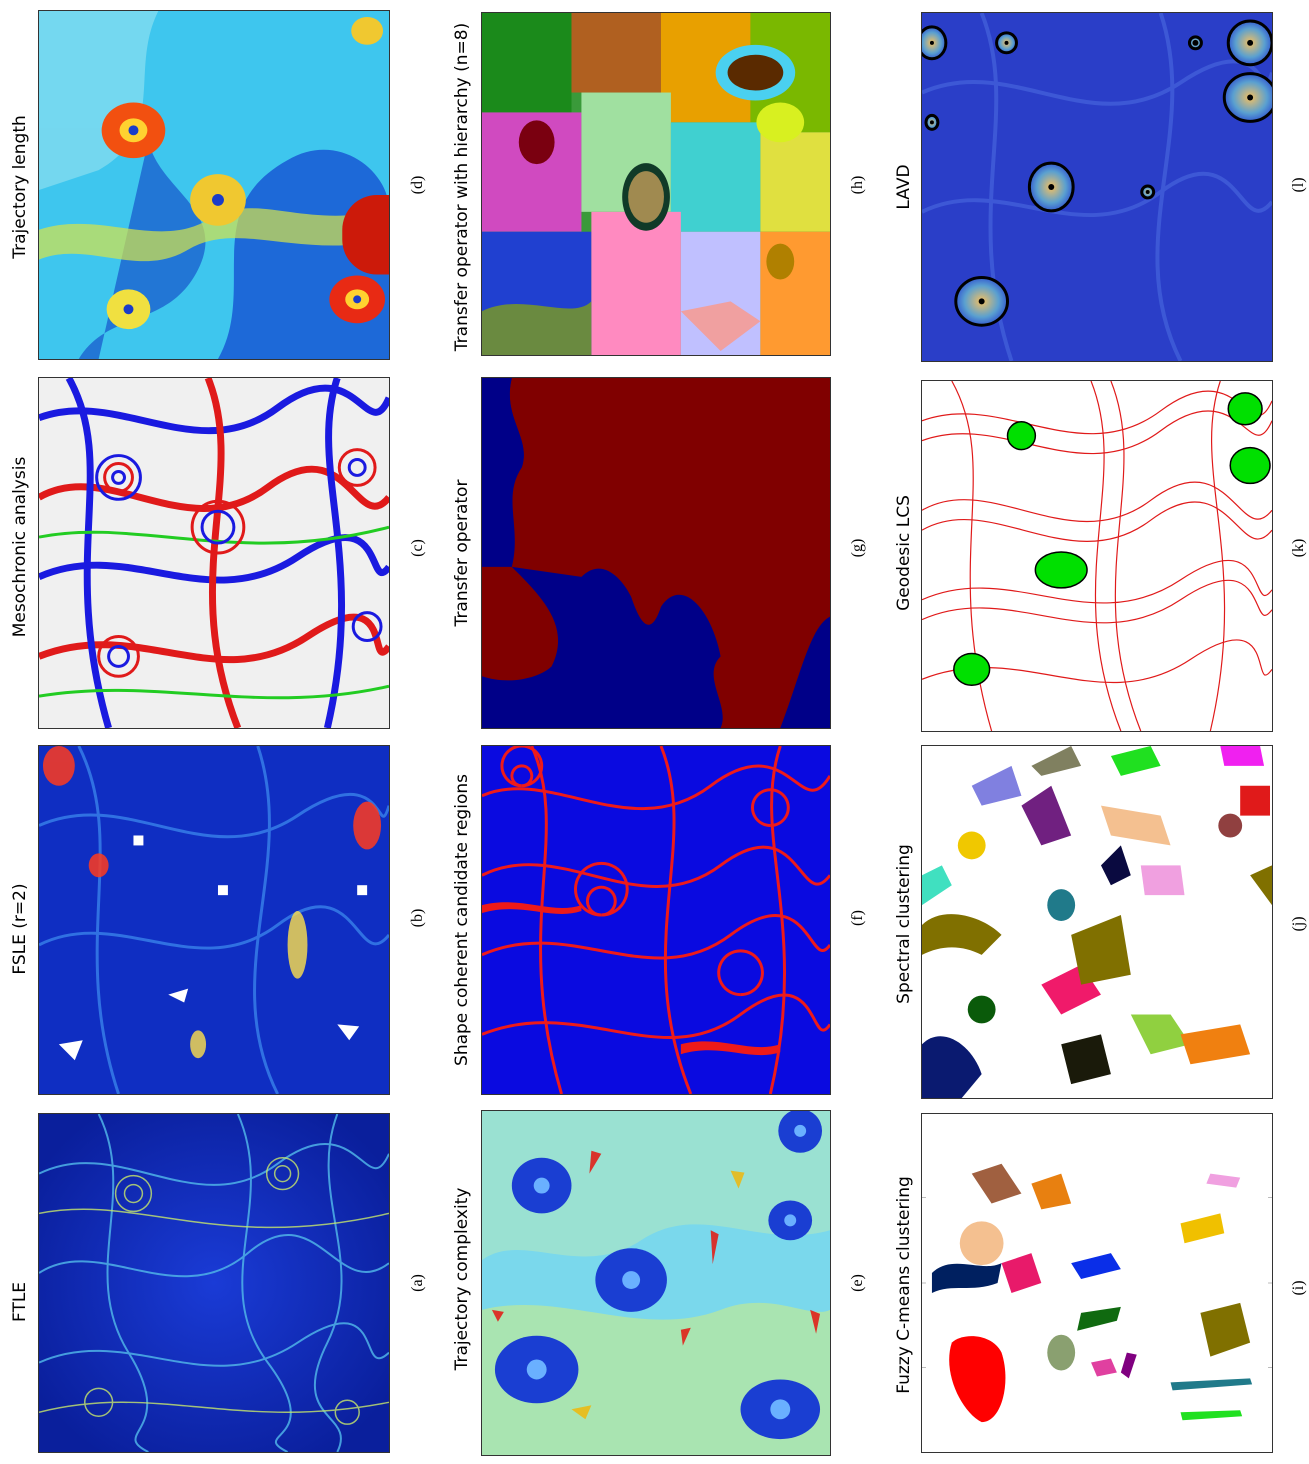  Describe the element at coordinates (1298, 924) in the screenshot. I see `panel-label-j: (j)` at that location.